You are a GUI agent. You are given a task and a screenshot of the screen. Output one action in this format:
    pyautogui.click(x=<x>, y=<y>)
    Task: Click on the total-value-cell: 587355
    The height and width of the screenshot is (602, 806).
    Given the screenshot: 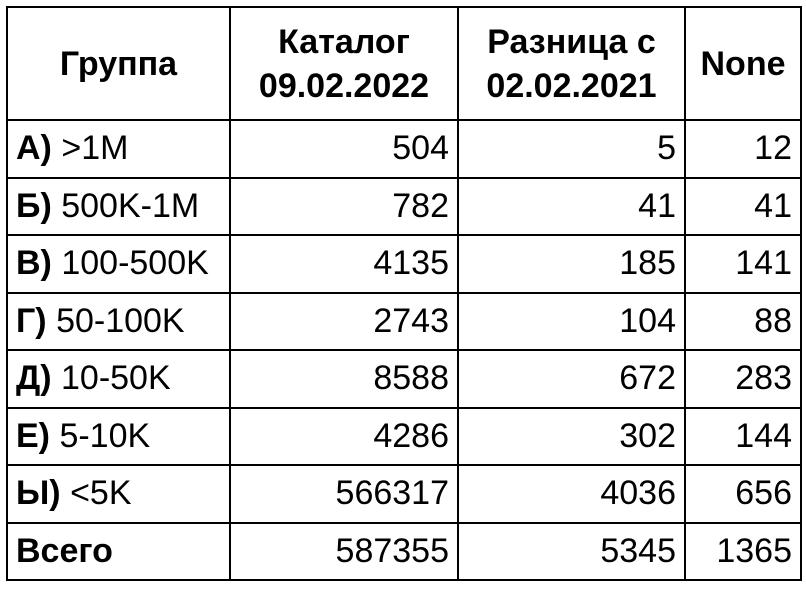 What is the action you would take?
    pyautogui.click(x=344, y=551)
    